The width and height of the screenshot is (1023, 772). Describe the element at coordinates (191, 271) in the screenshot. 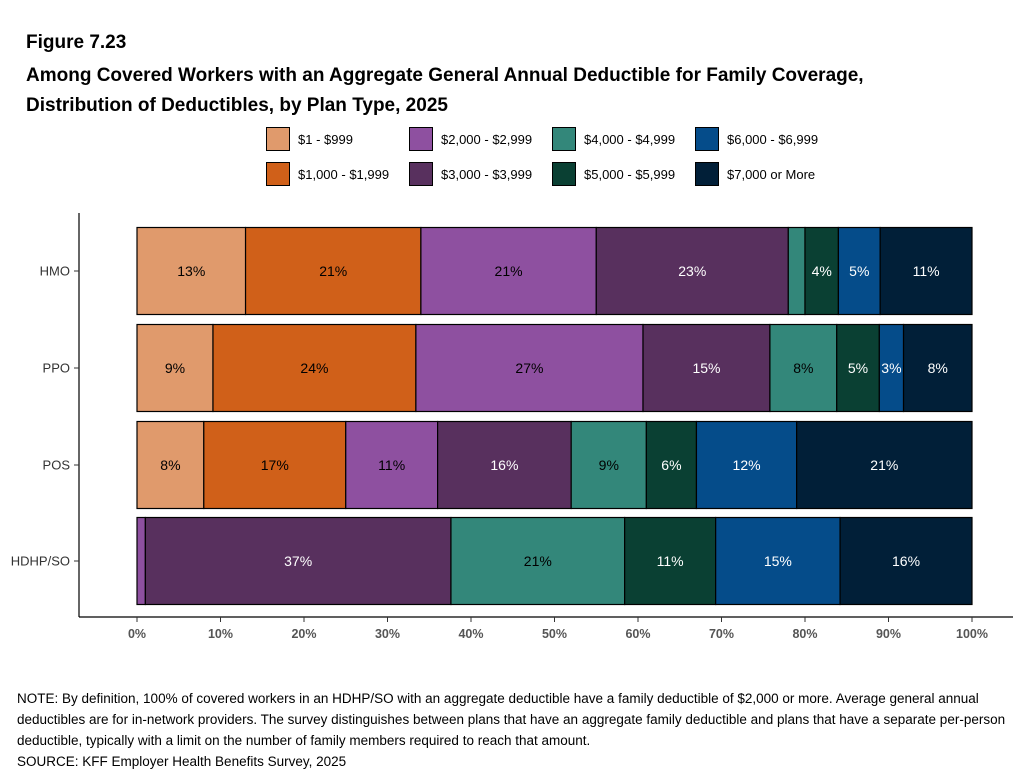

I see `data-label: 13%` at that location.